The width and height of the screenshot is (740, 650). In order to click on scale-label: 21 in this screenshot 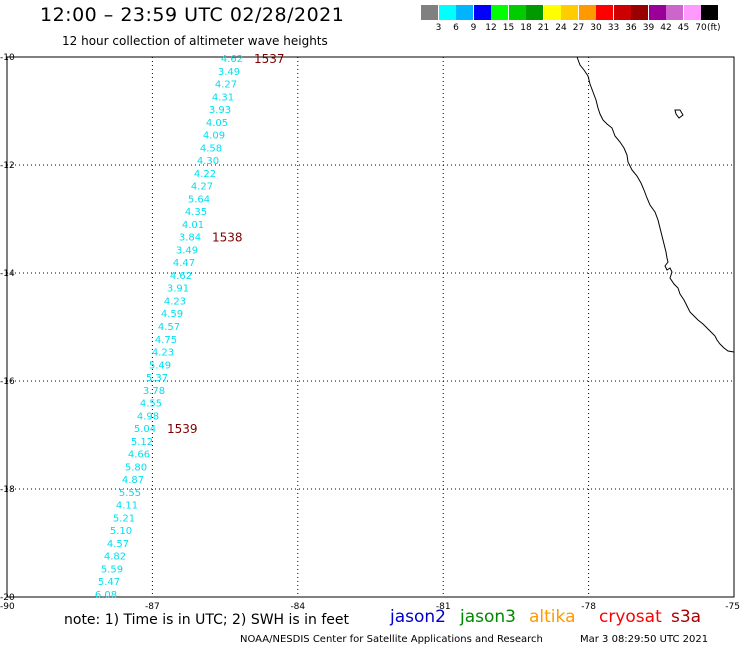, I will do `click(543, 28)`.